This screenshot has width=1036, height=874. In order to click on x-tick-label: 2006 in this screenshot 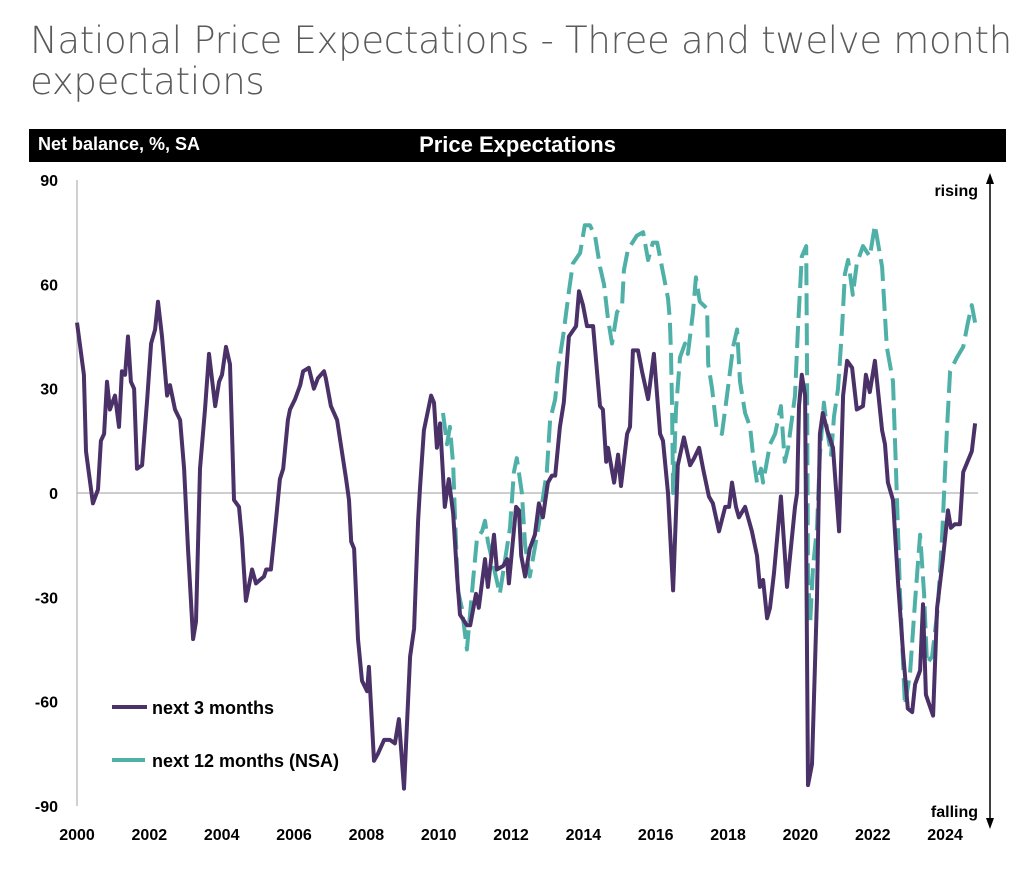, I will do `click(294, 835)`.